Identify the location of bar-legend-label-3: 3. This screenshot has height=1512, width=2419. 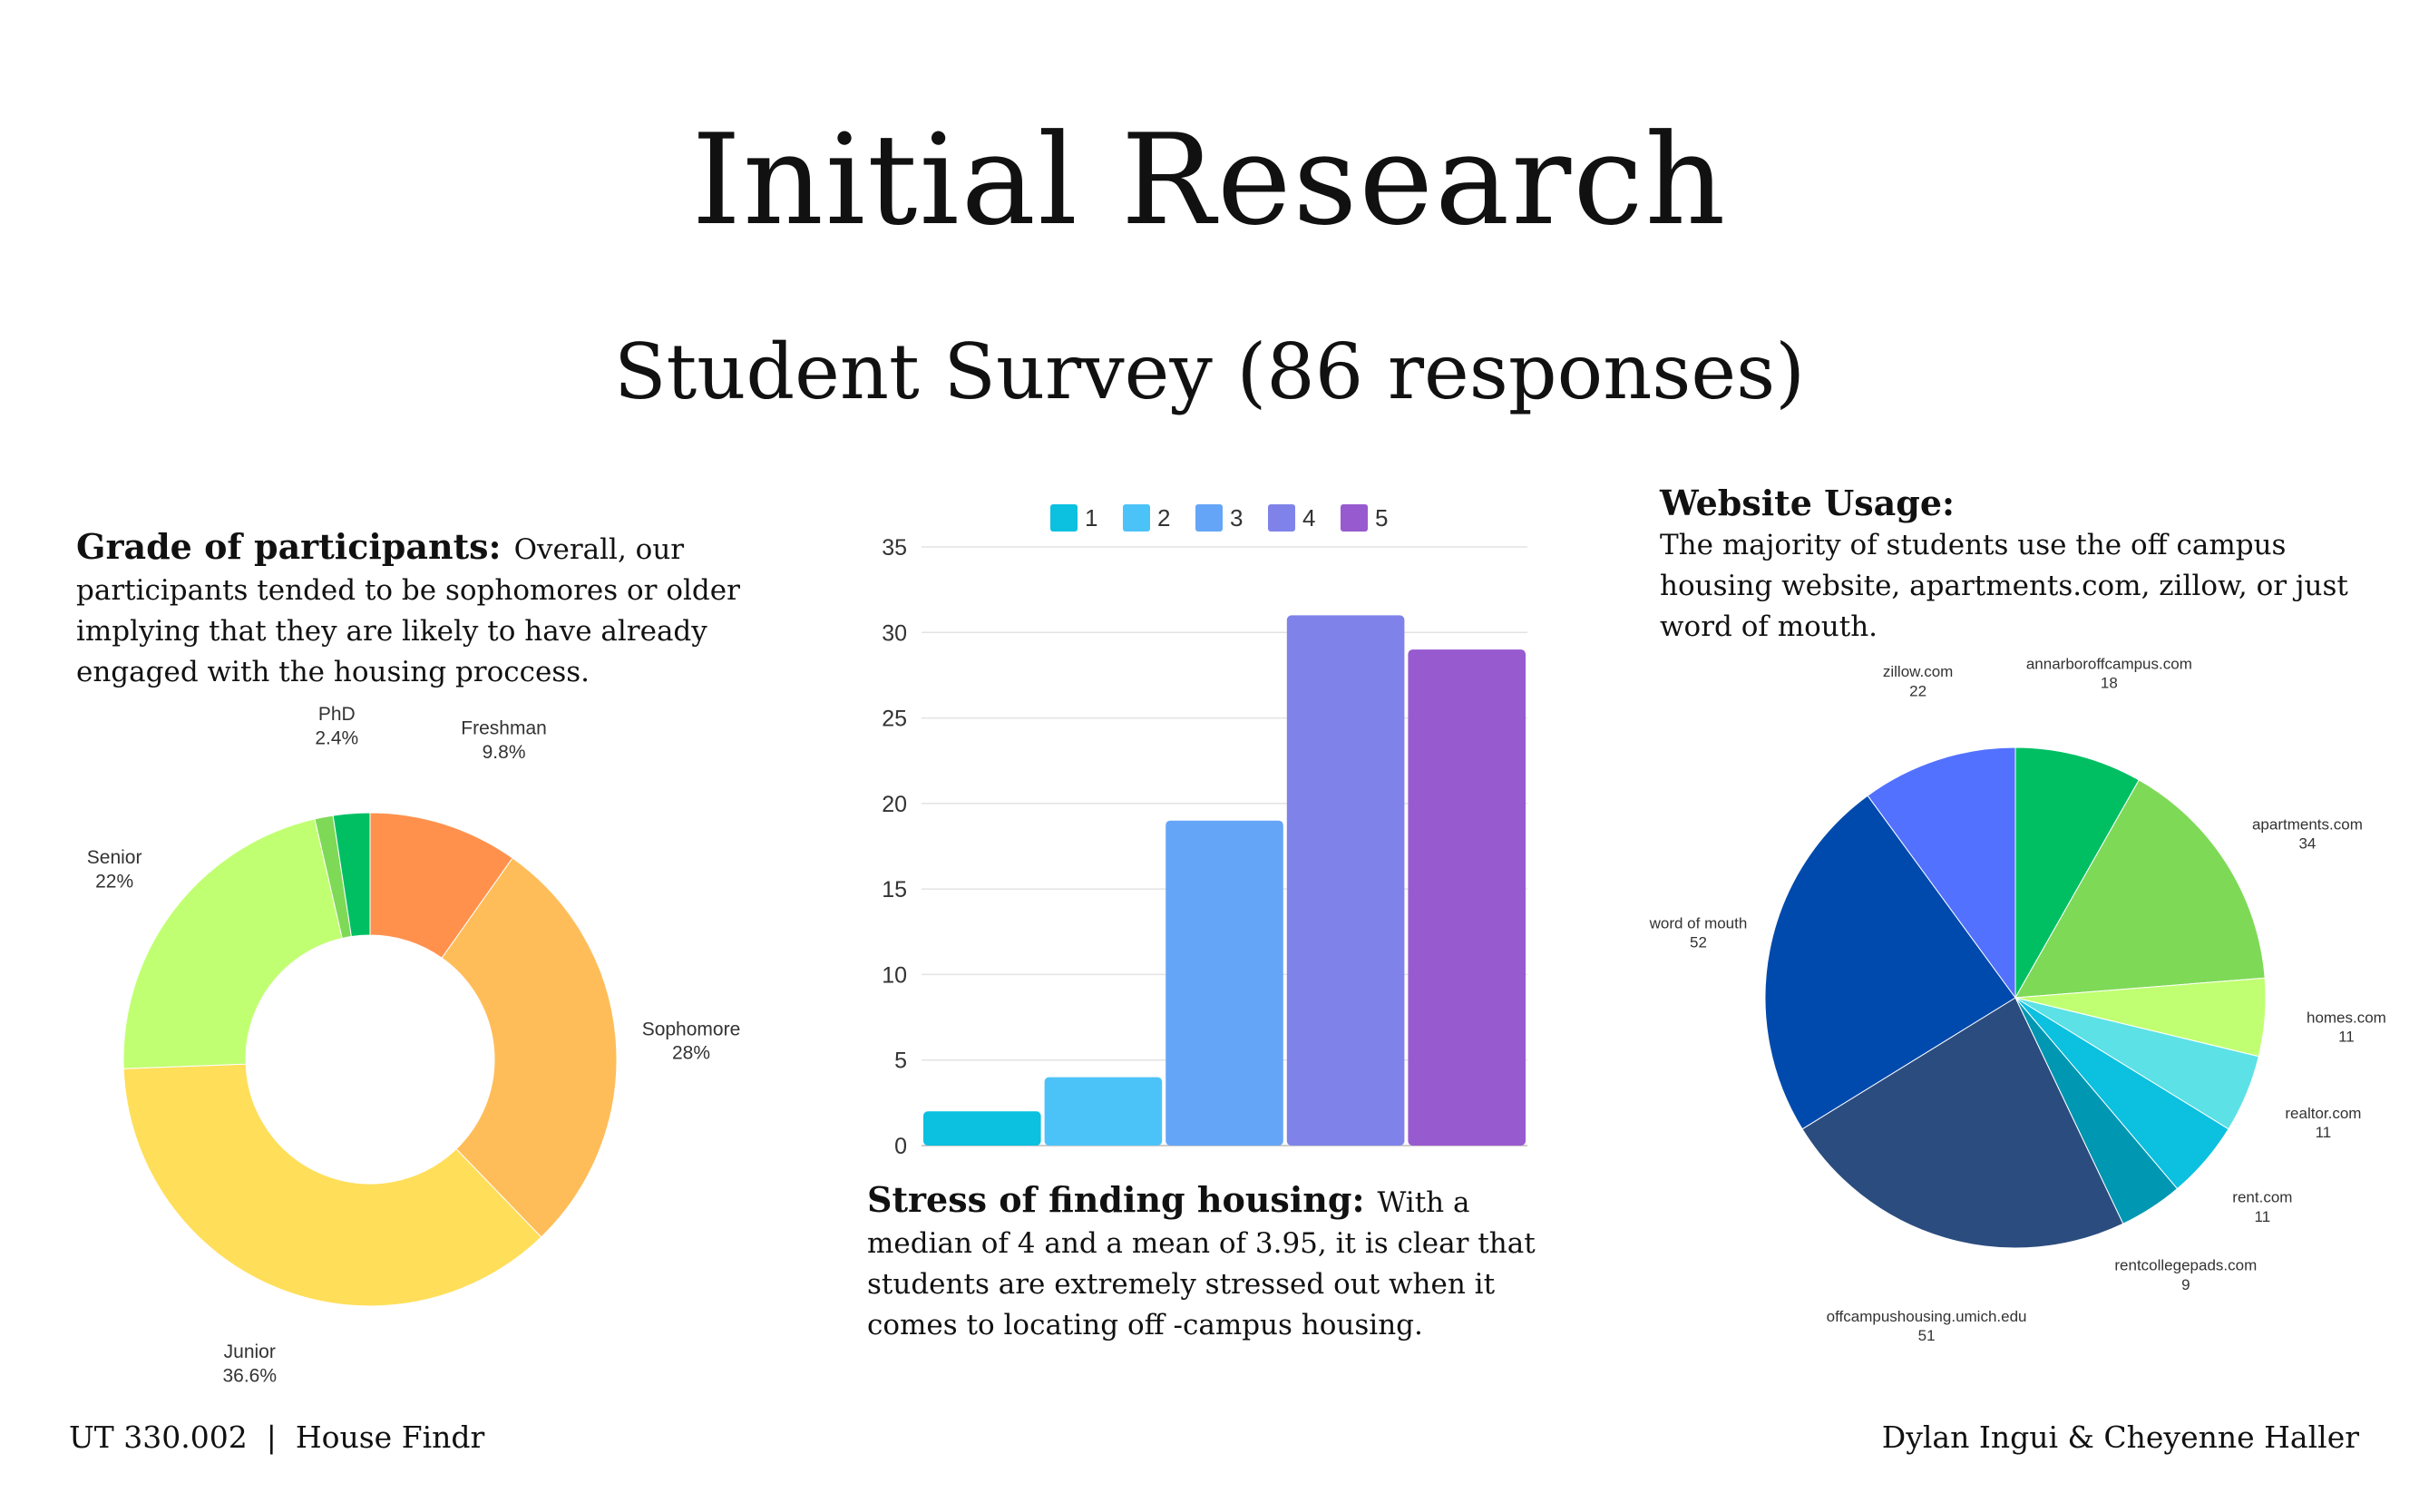
(1237, 518).